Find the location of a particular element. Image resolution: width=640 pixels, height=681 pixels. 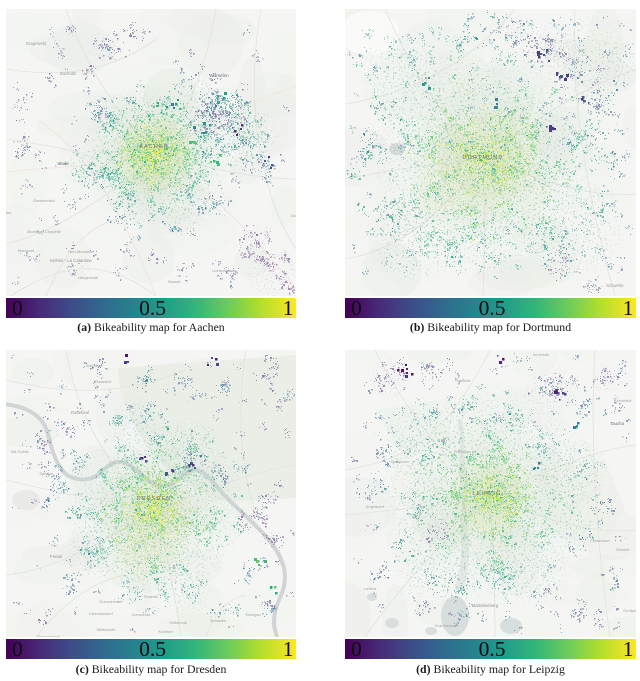

svg-text: Spitzha is located at coordinates (46, 473).